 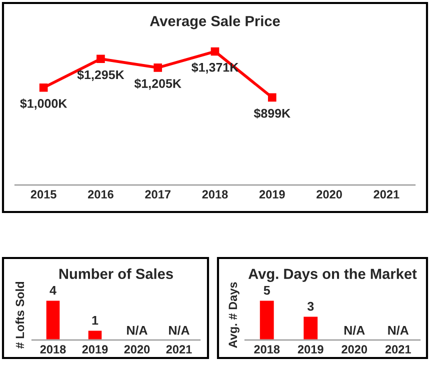 I want to click on x-tick-label: 2016, so click(x=101, y=194).